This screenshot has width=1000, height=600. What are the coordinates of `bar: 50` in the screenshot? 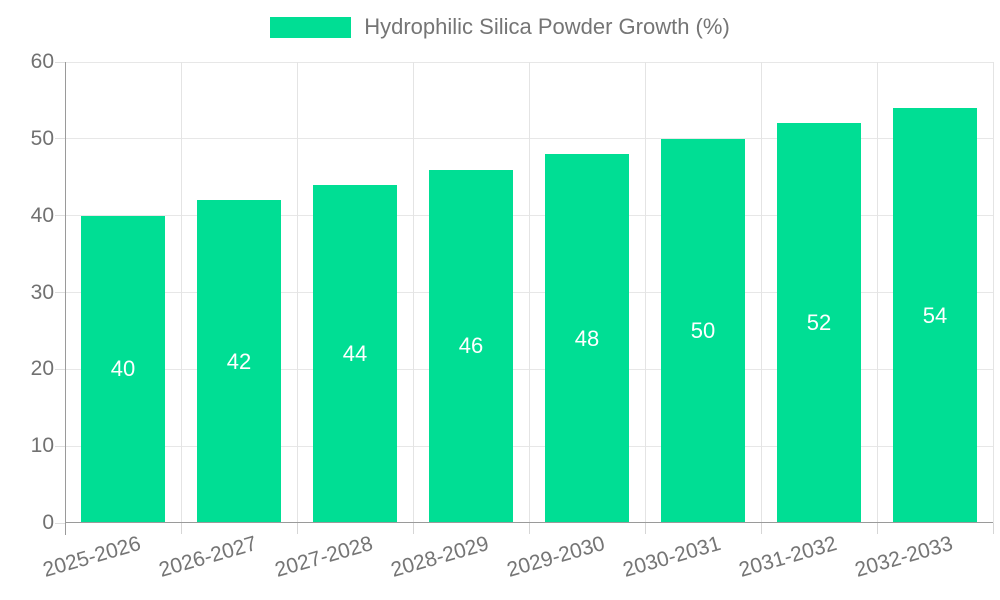 It's located at (703, 330).